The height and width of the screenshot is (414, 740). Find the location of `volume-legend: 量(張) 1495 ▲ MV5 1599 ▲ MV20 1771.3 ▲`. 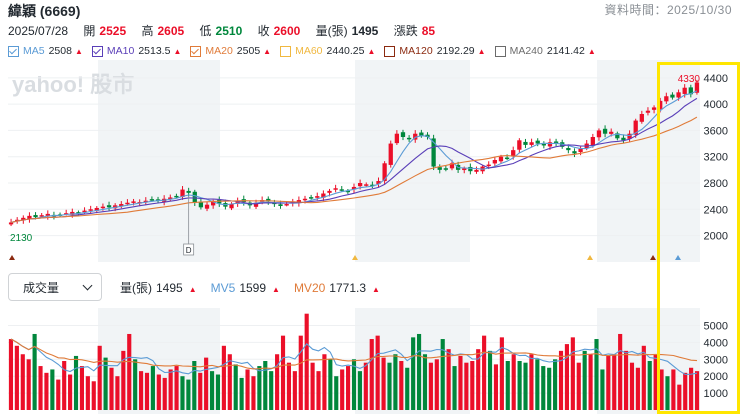

volume-legend: 量(張) 1495 ▲ MV5 1599 ▲ MV20 1771.3 ▲ is located at coordinates (257, 287).